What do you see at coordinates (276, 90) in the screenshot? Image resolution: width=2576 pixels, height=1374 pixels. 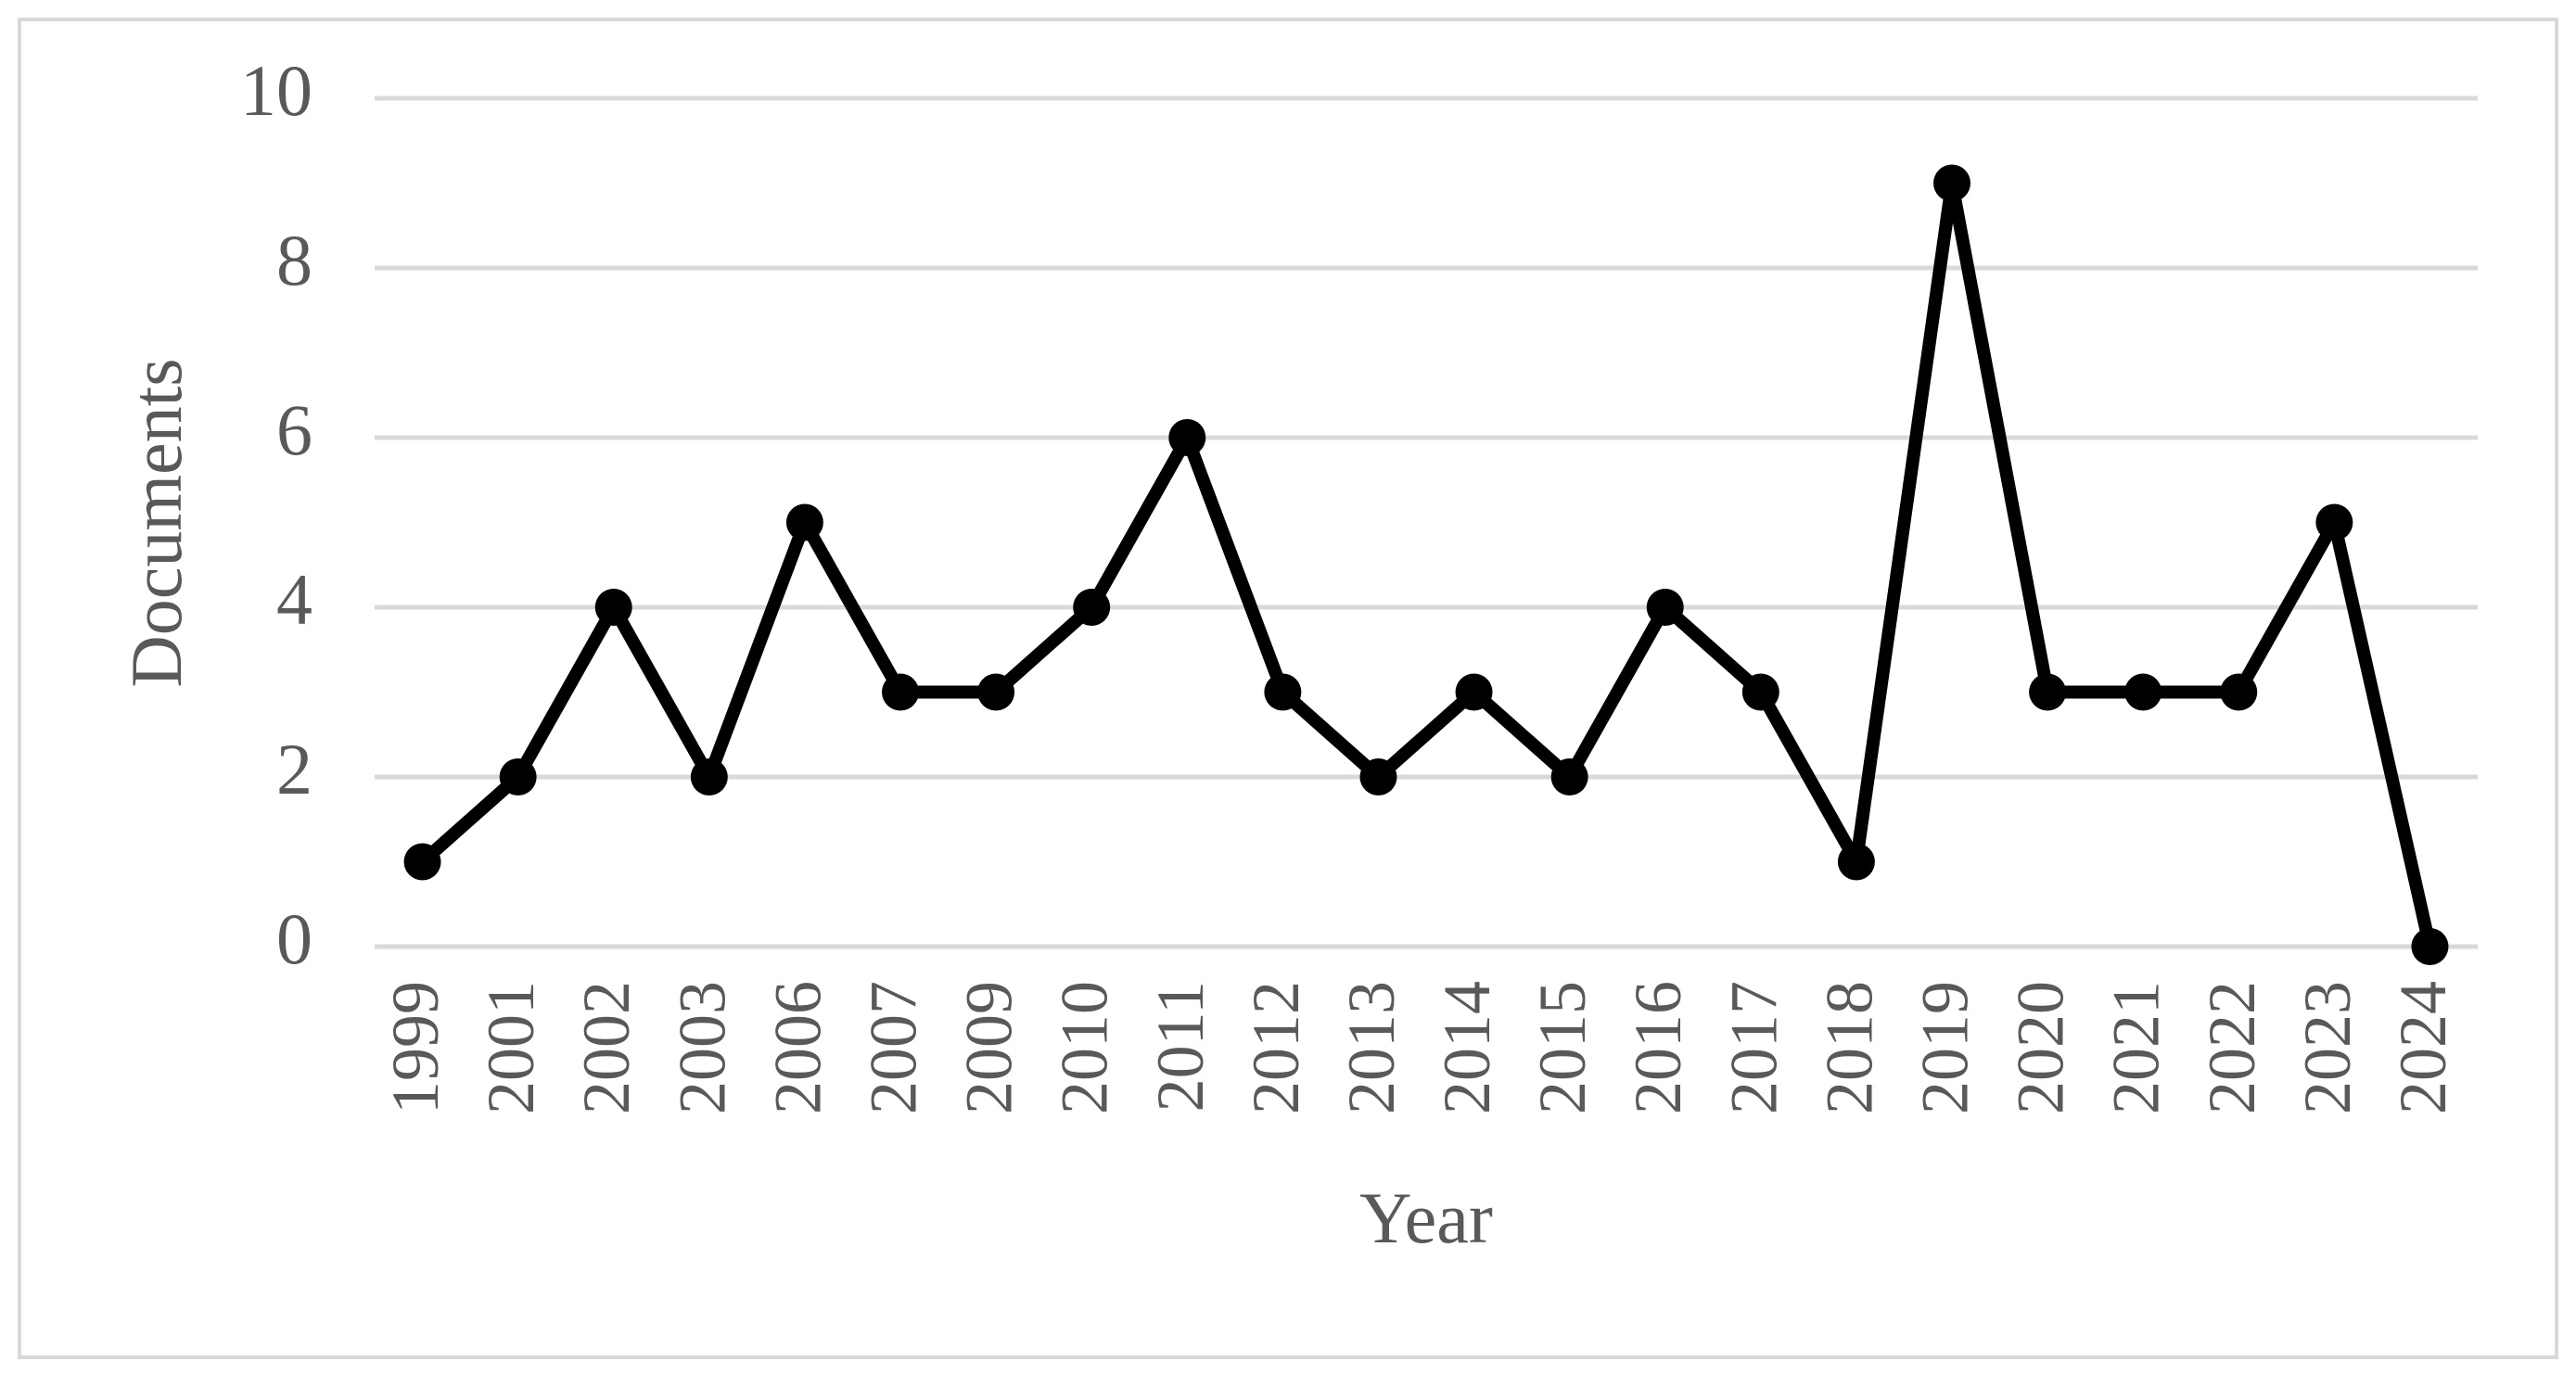 I see `y-tick-label: 10` at bounding box center [276, 90].